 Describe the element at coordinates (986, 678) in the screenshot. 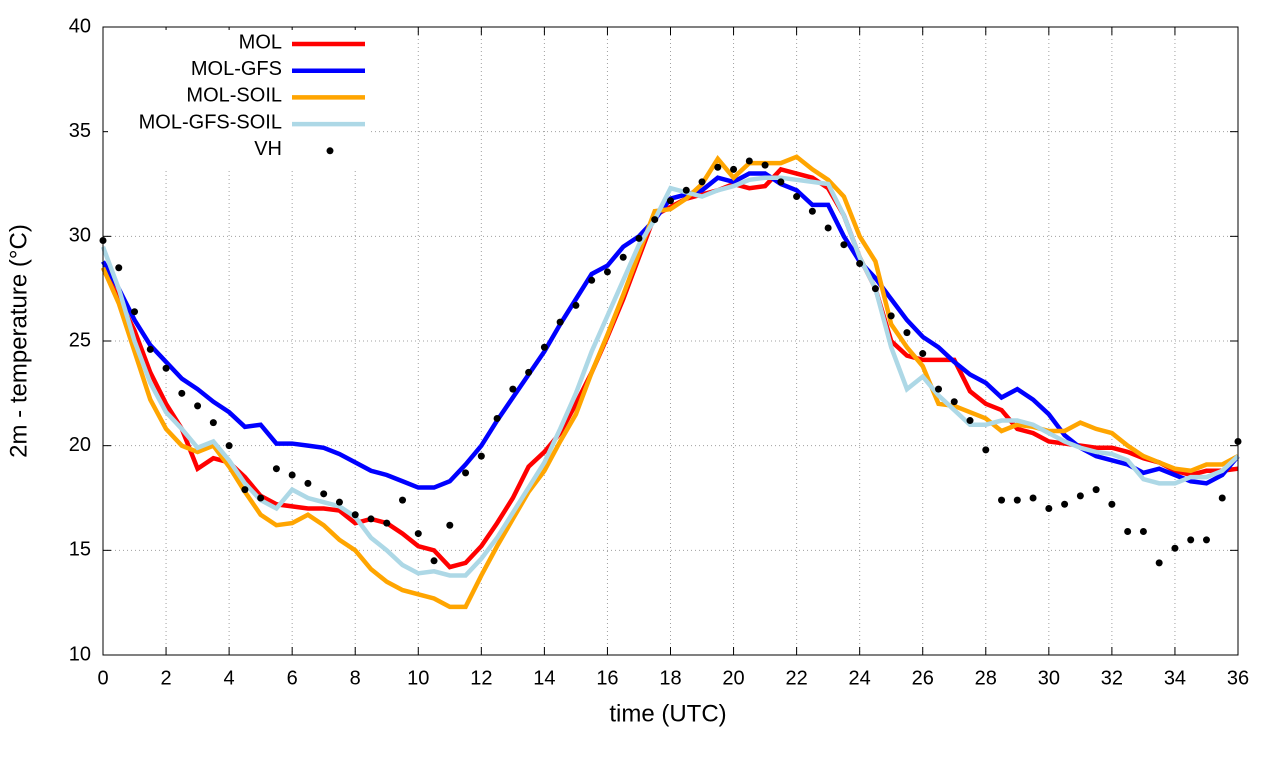

I see `x-tick-label: 28` at that location.